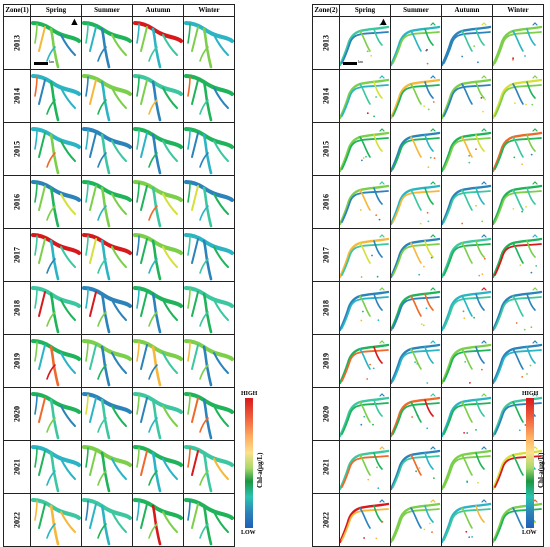  I want to click on legend-title: Chl-a(μg/L), so click(260, 470).